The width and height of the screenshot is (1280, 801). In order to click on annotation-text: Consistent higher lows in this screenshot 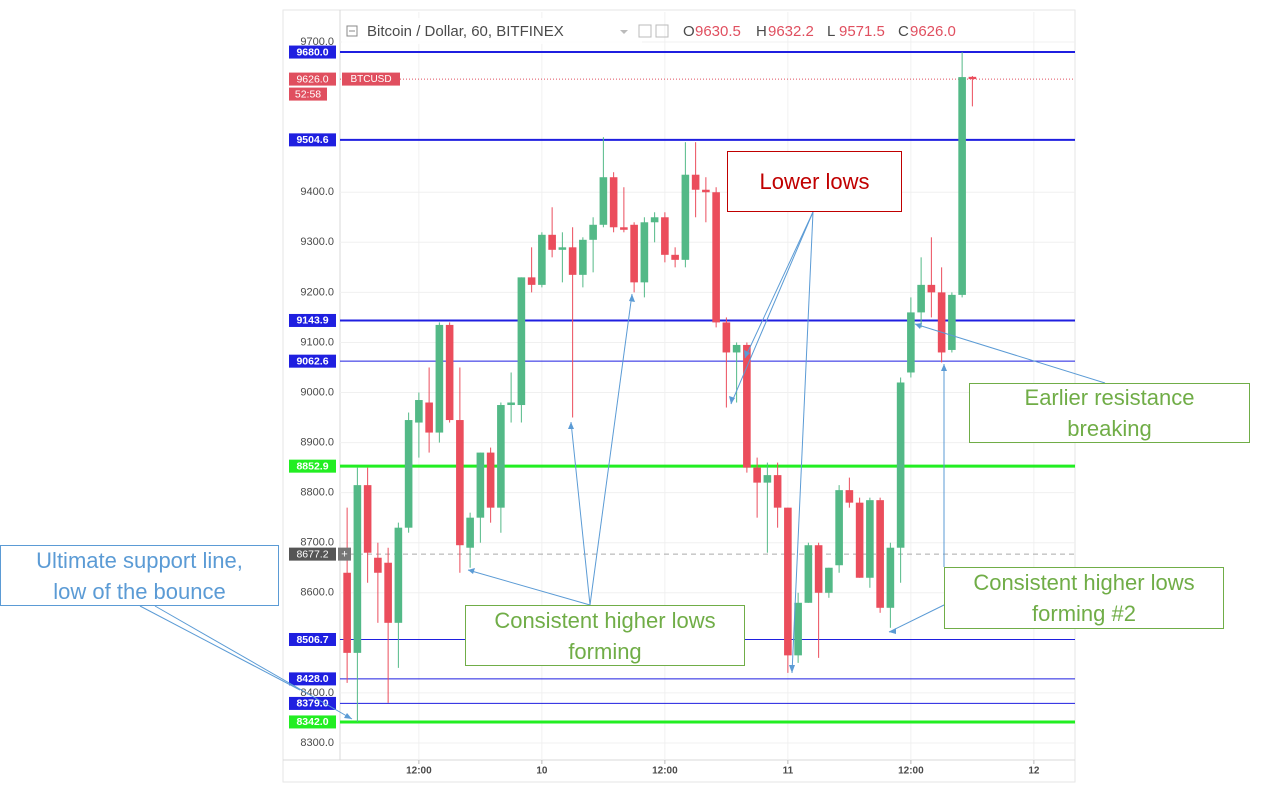, I will do `click(1084, 582)`.